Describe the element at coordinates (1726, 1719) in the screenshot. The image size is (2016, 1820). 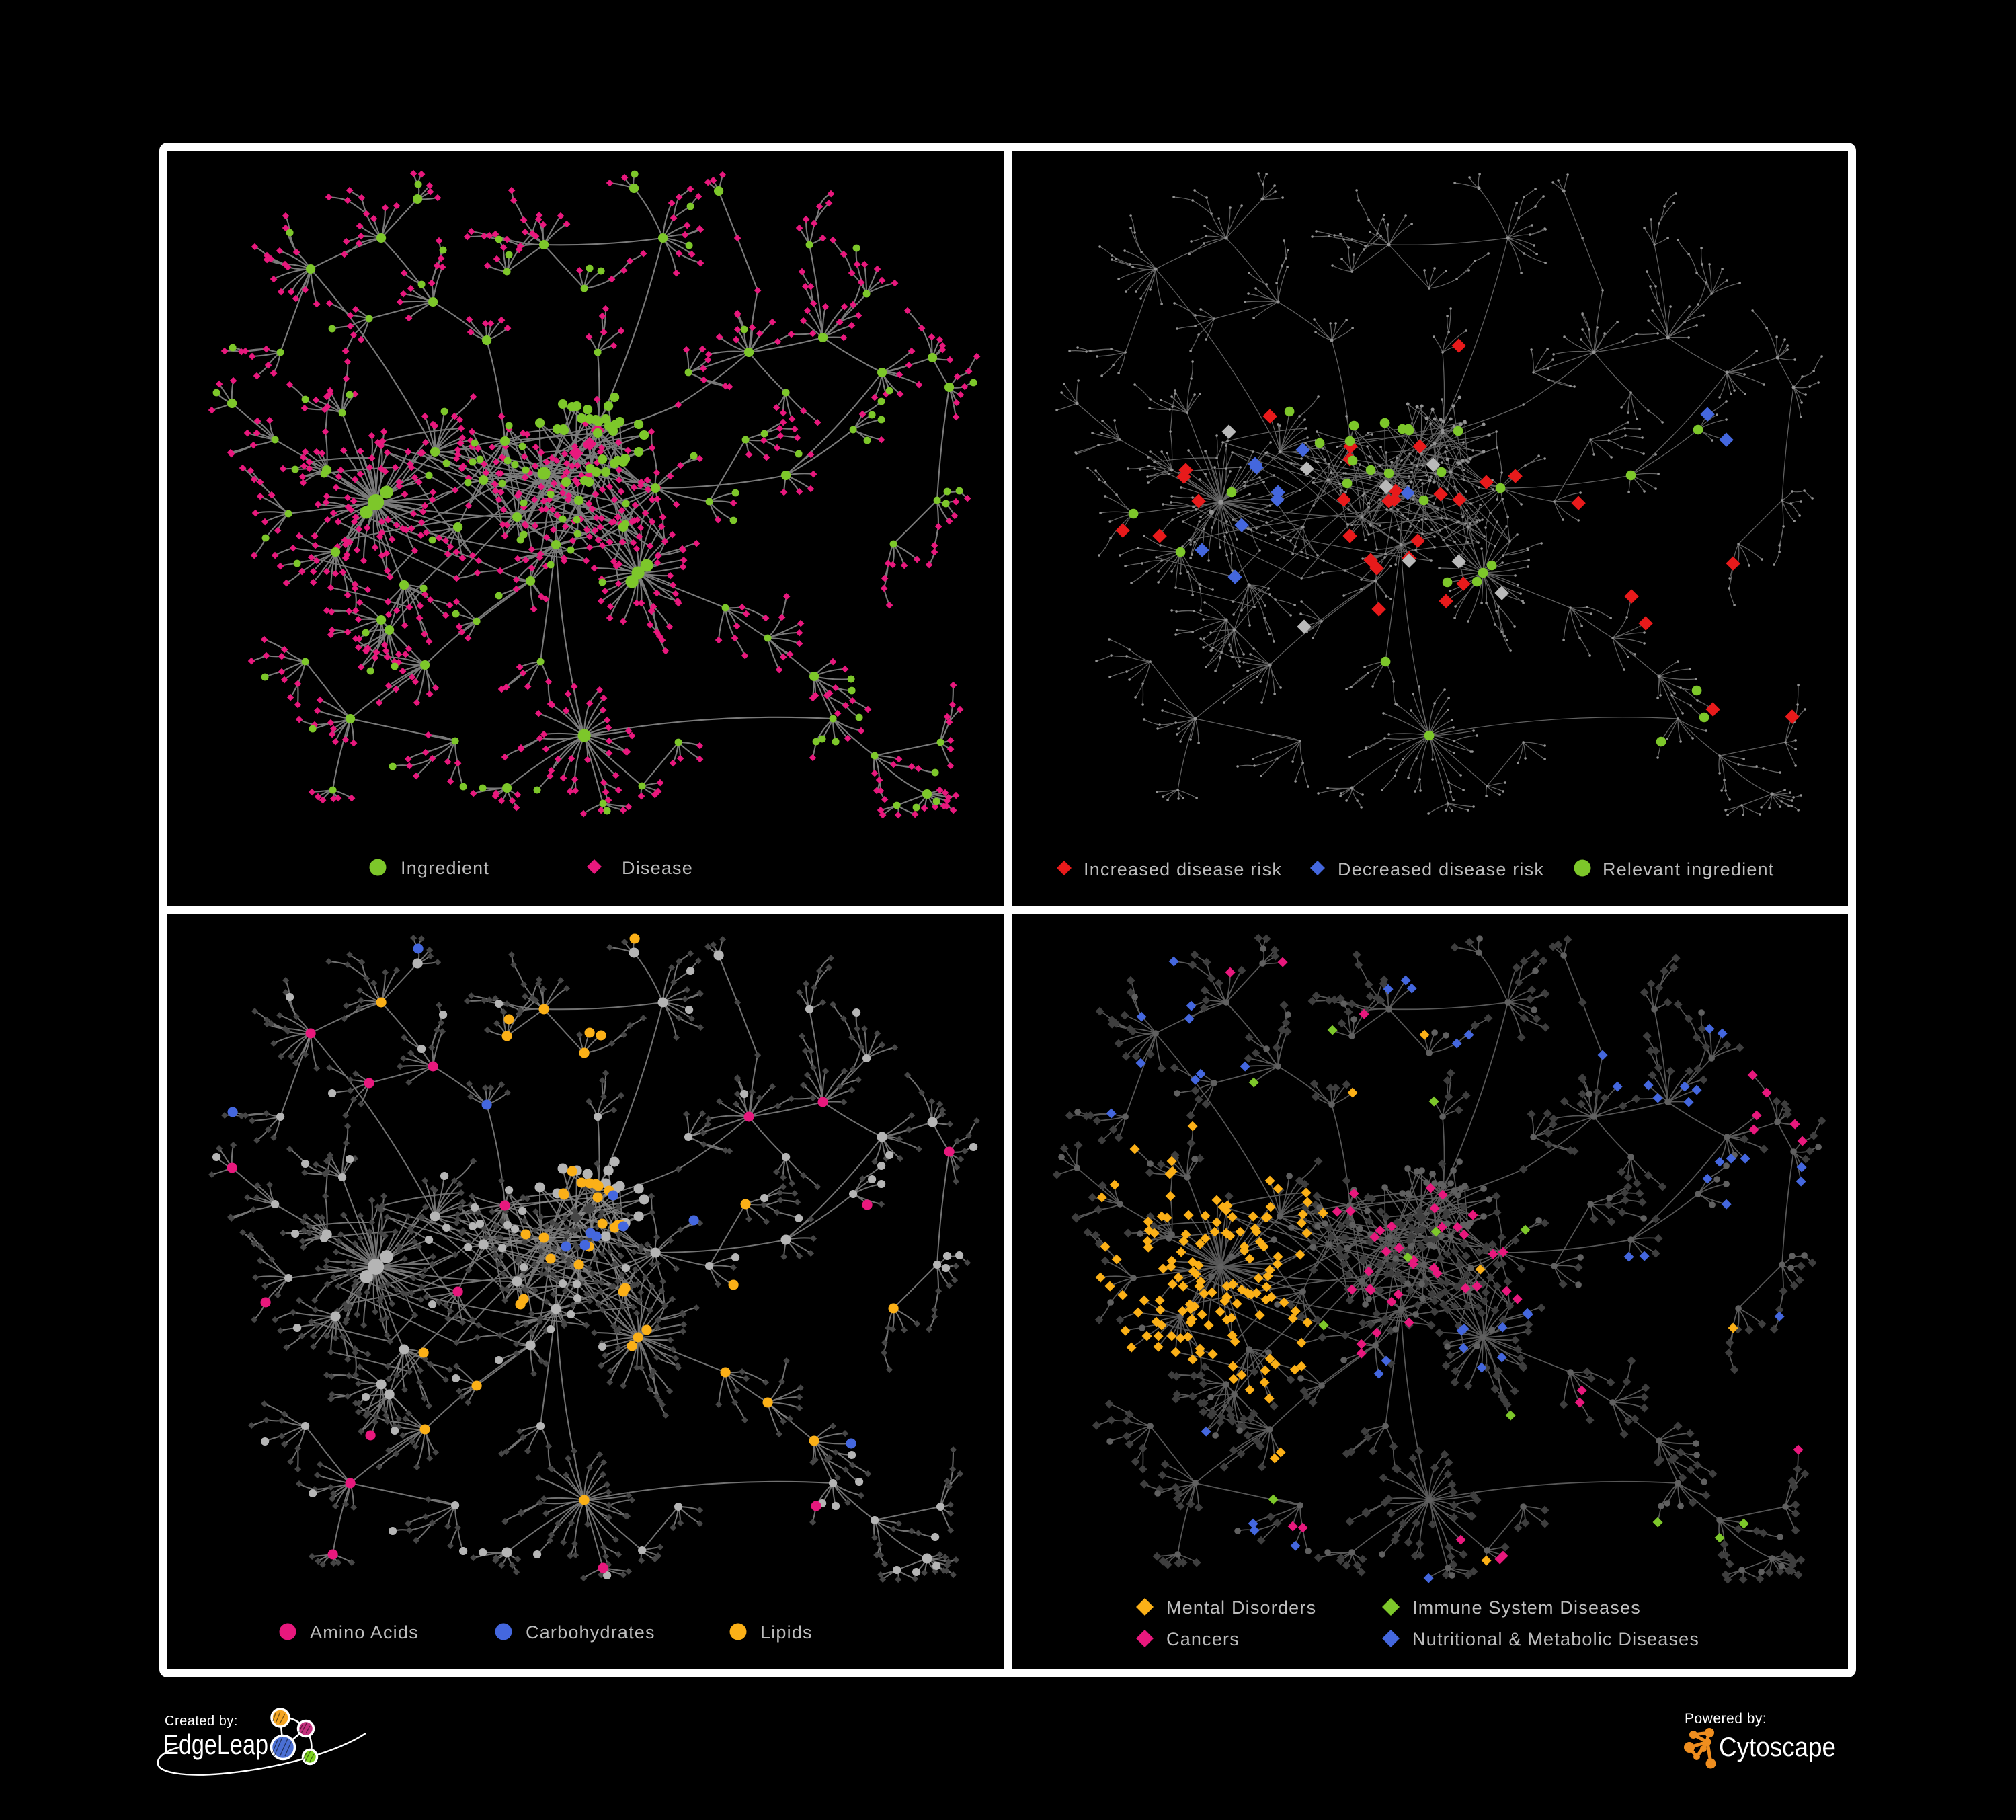
I see `svg-text: Powered by:` at that location.